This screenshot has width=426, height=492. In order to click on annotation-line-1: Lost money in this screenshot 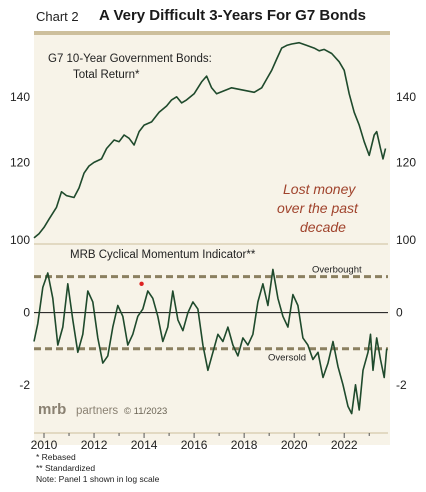, I will do `click(319, 189)`.